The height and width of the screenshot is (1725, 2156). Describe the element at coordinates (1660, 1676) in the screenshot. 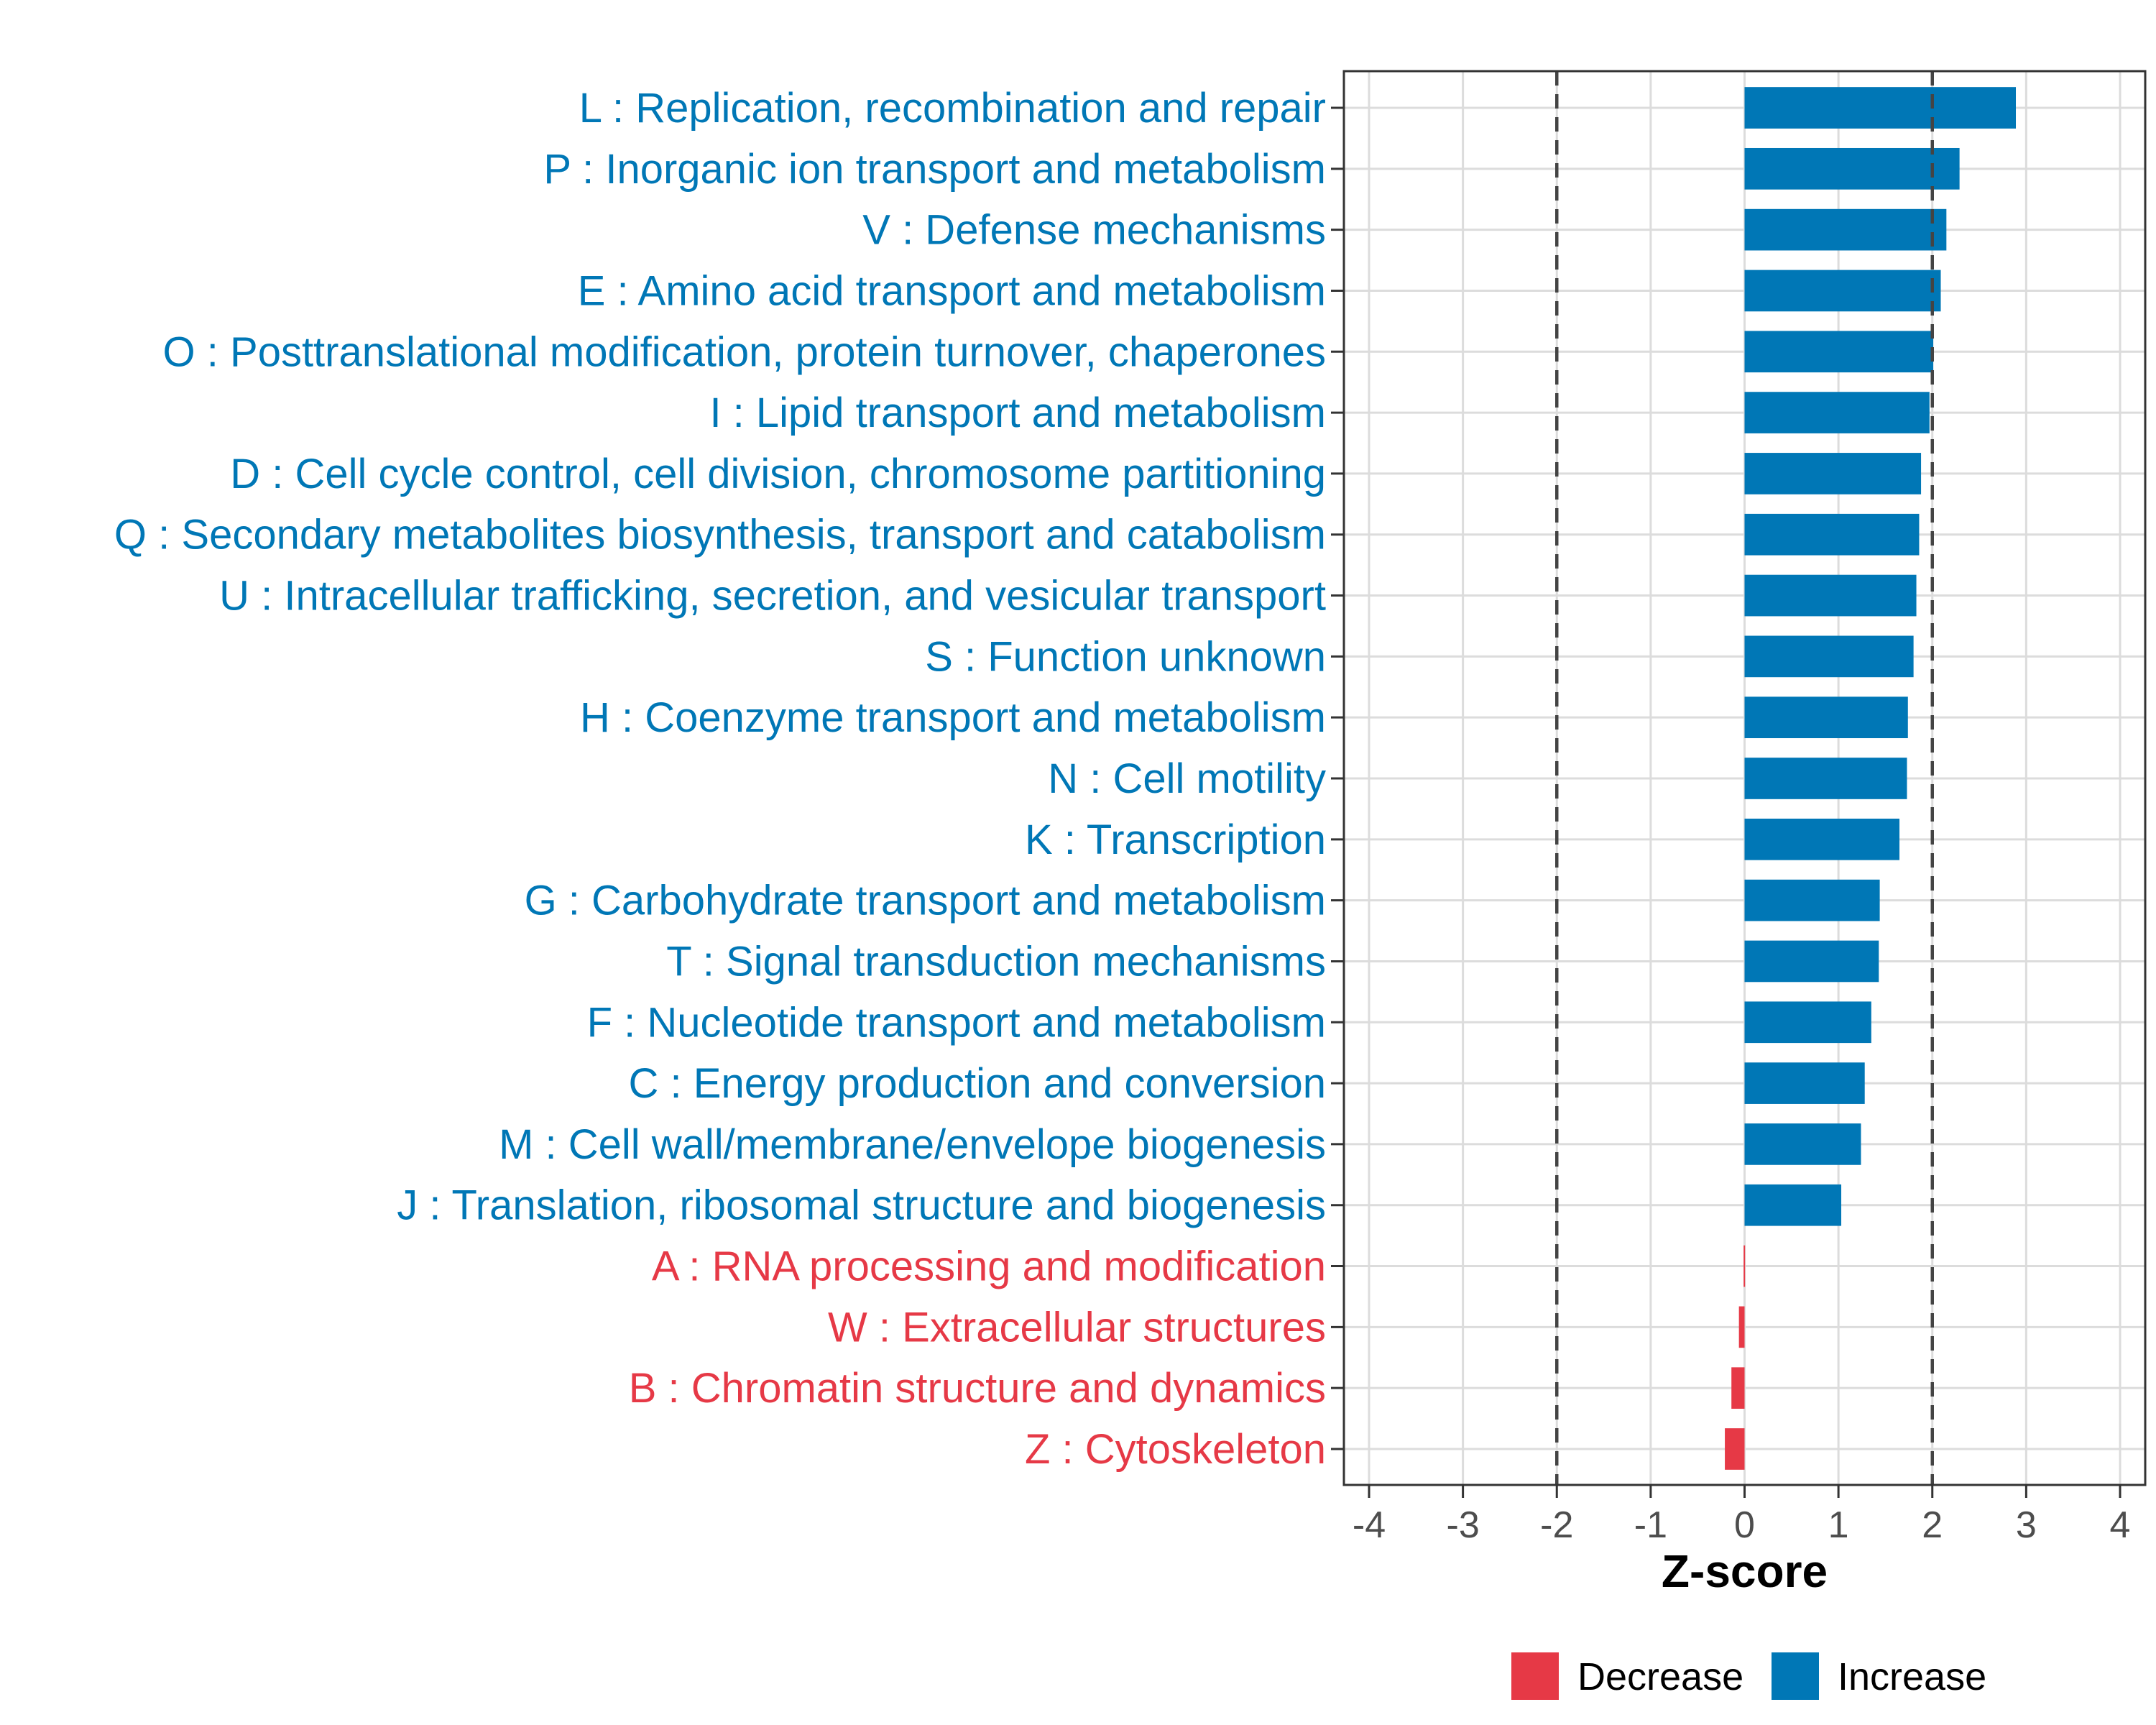

I see `legend-label-decrease: Decrease` at that location.